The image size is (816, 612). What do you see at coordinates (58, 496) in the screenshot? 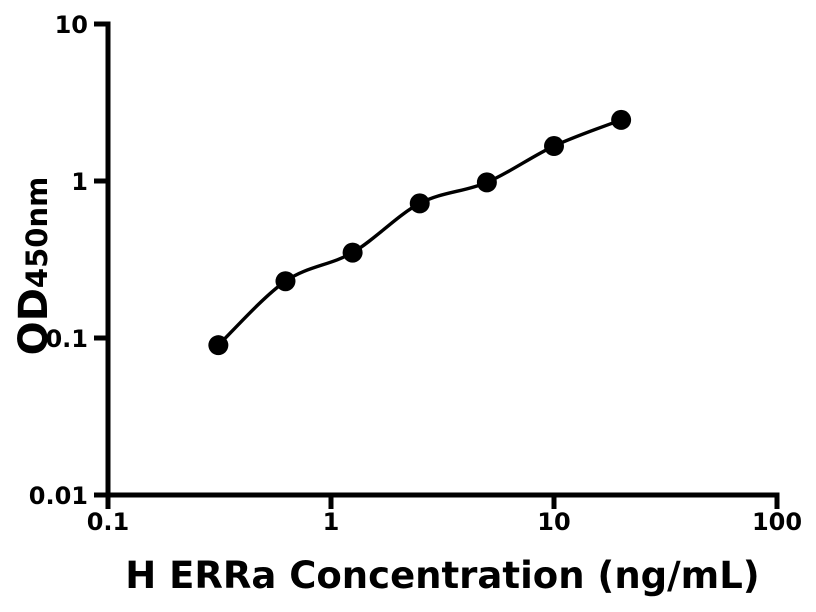
I see `y-axis-tick-label: 0.01` at bounding box center [58, 496].